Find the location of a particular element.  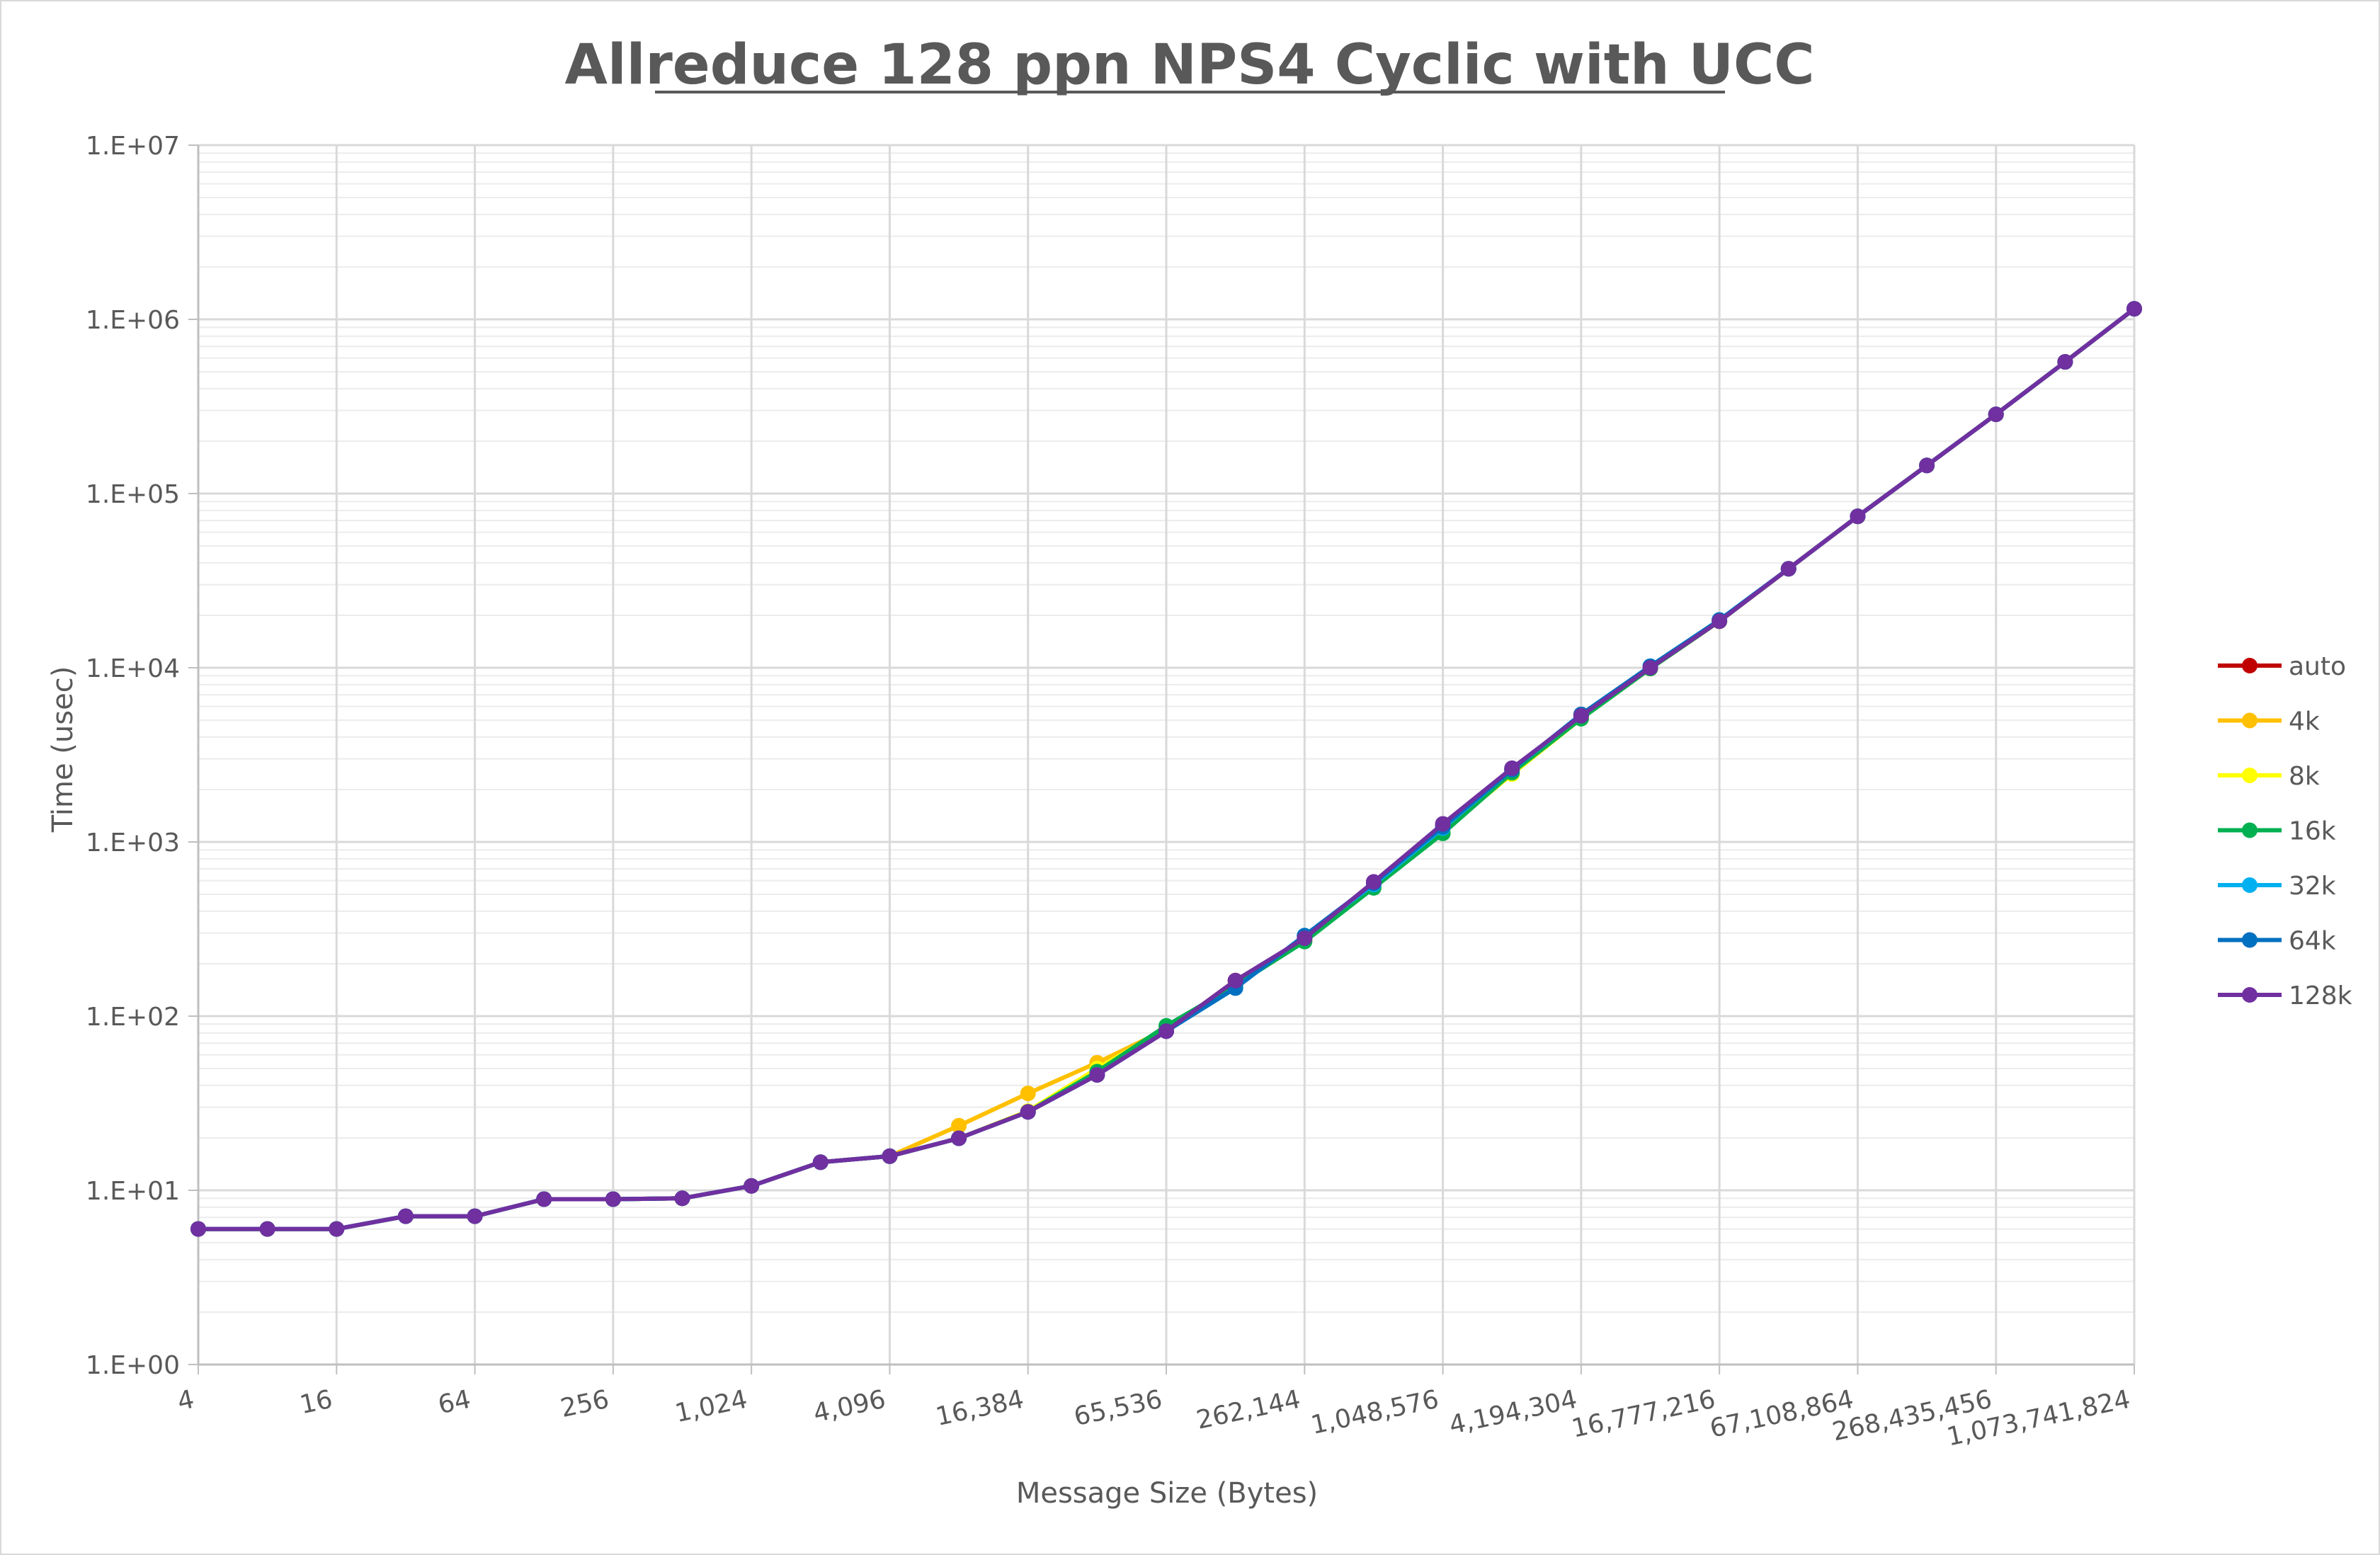

chart-title: Allreduce 128 ppn NPS4 Cyclic with UCC is located at coordinates (1189, 65).